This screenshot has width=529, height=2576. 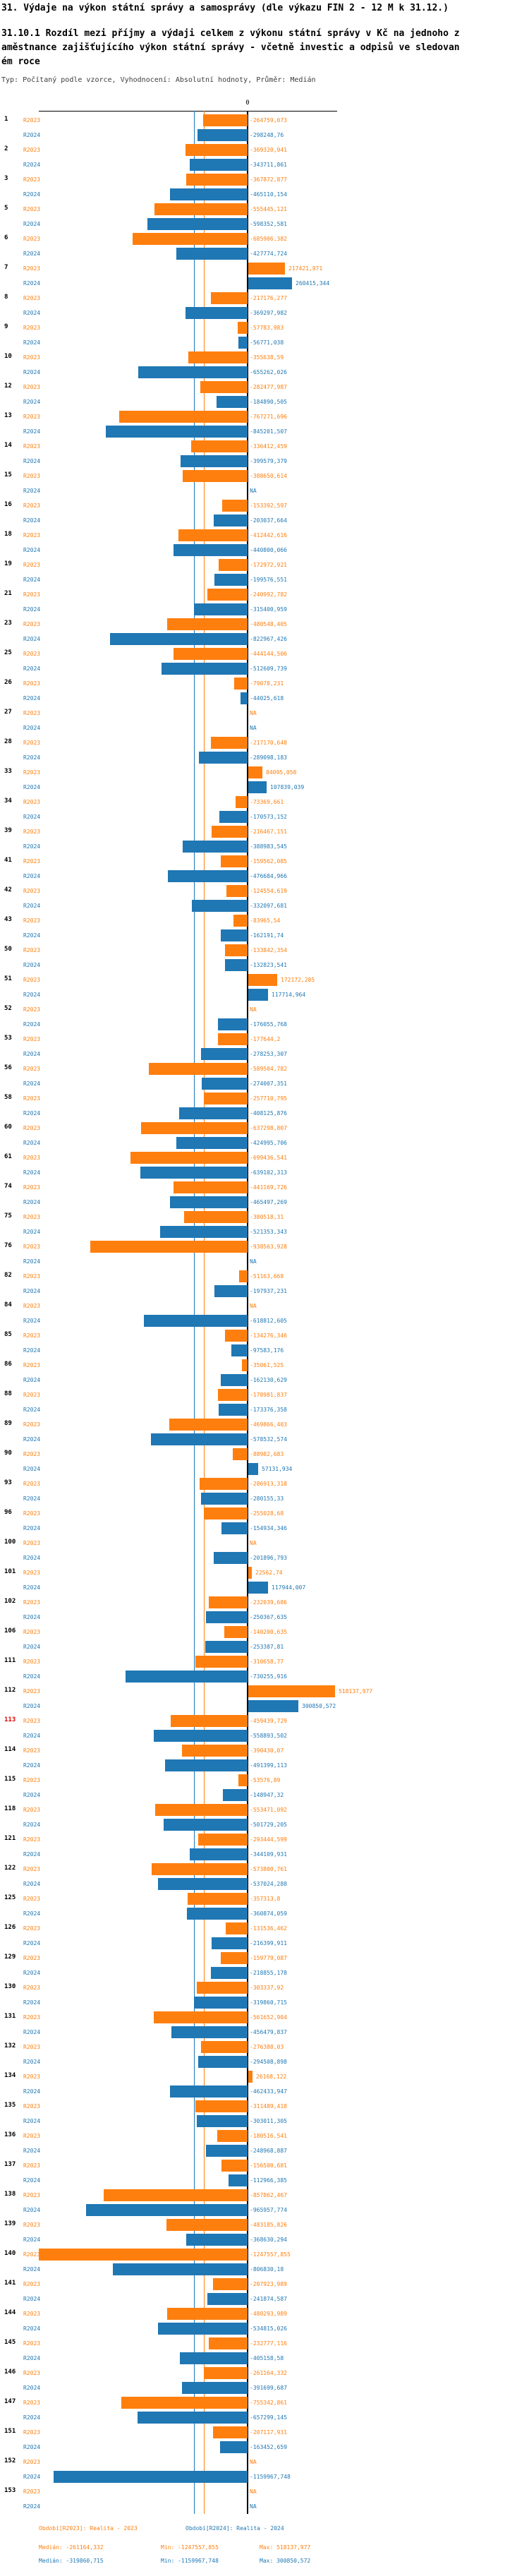 I want to click on value-label-r2024: NA, so click(x=254, y=491).